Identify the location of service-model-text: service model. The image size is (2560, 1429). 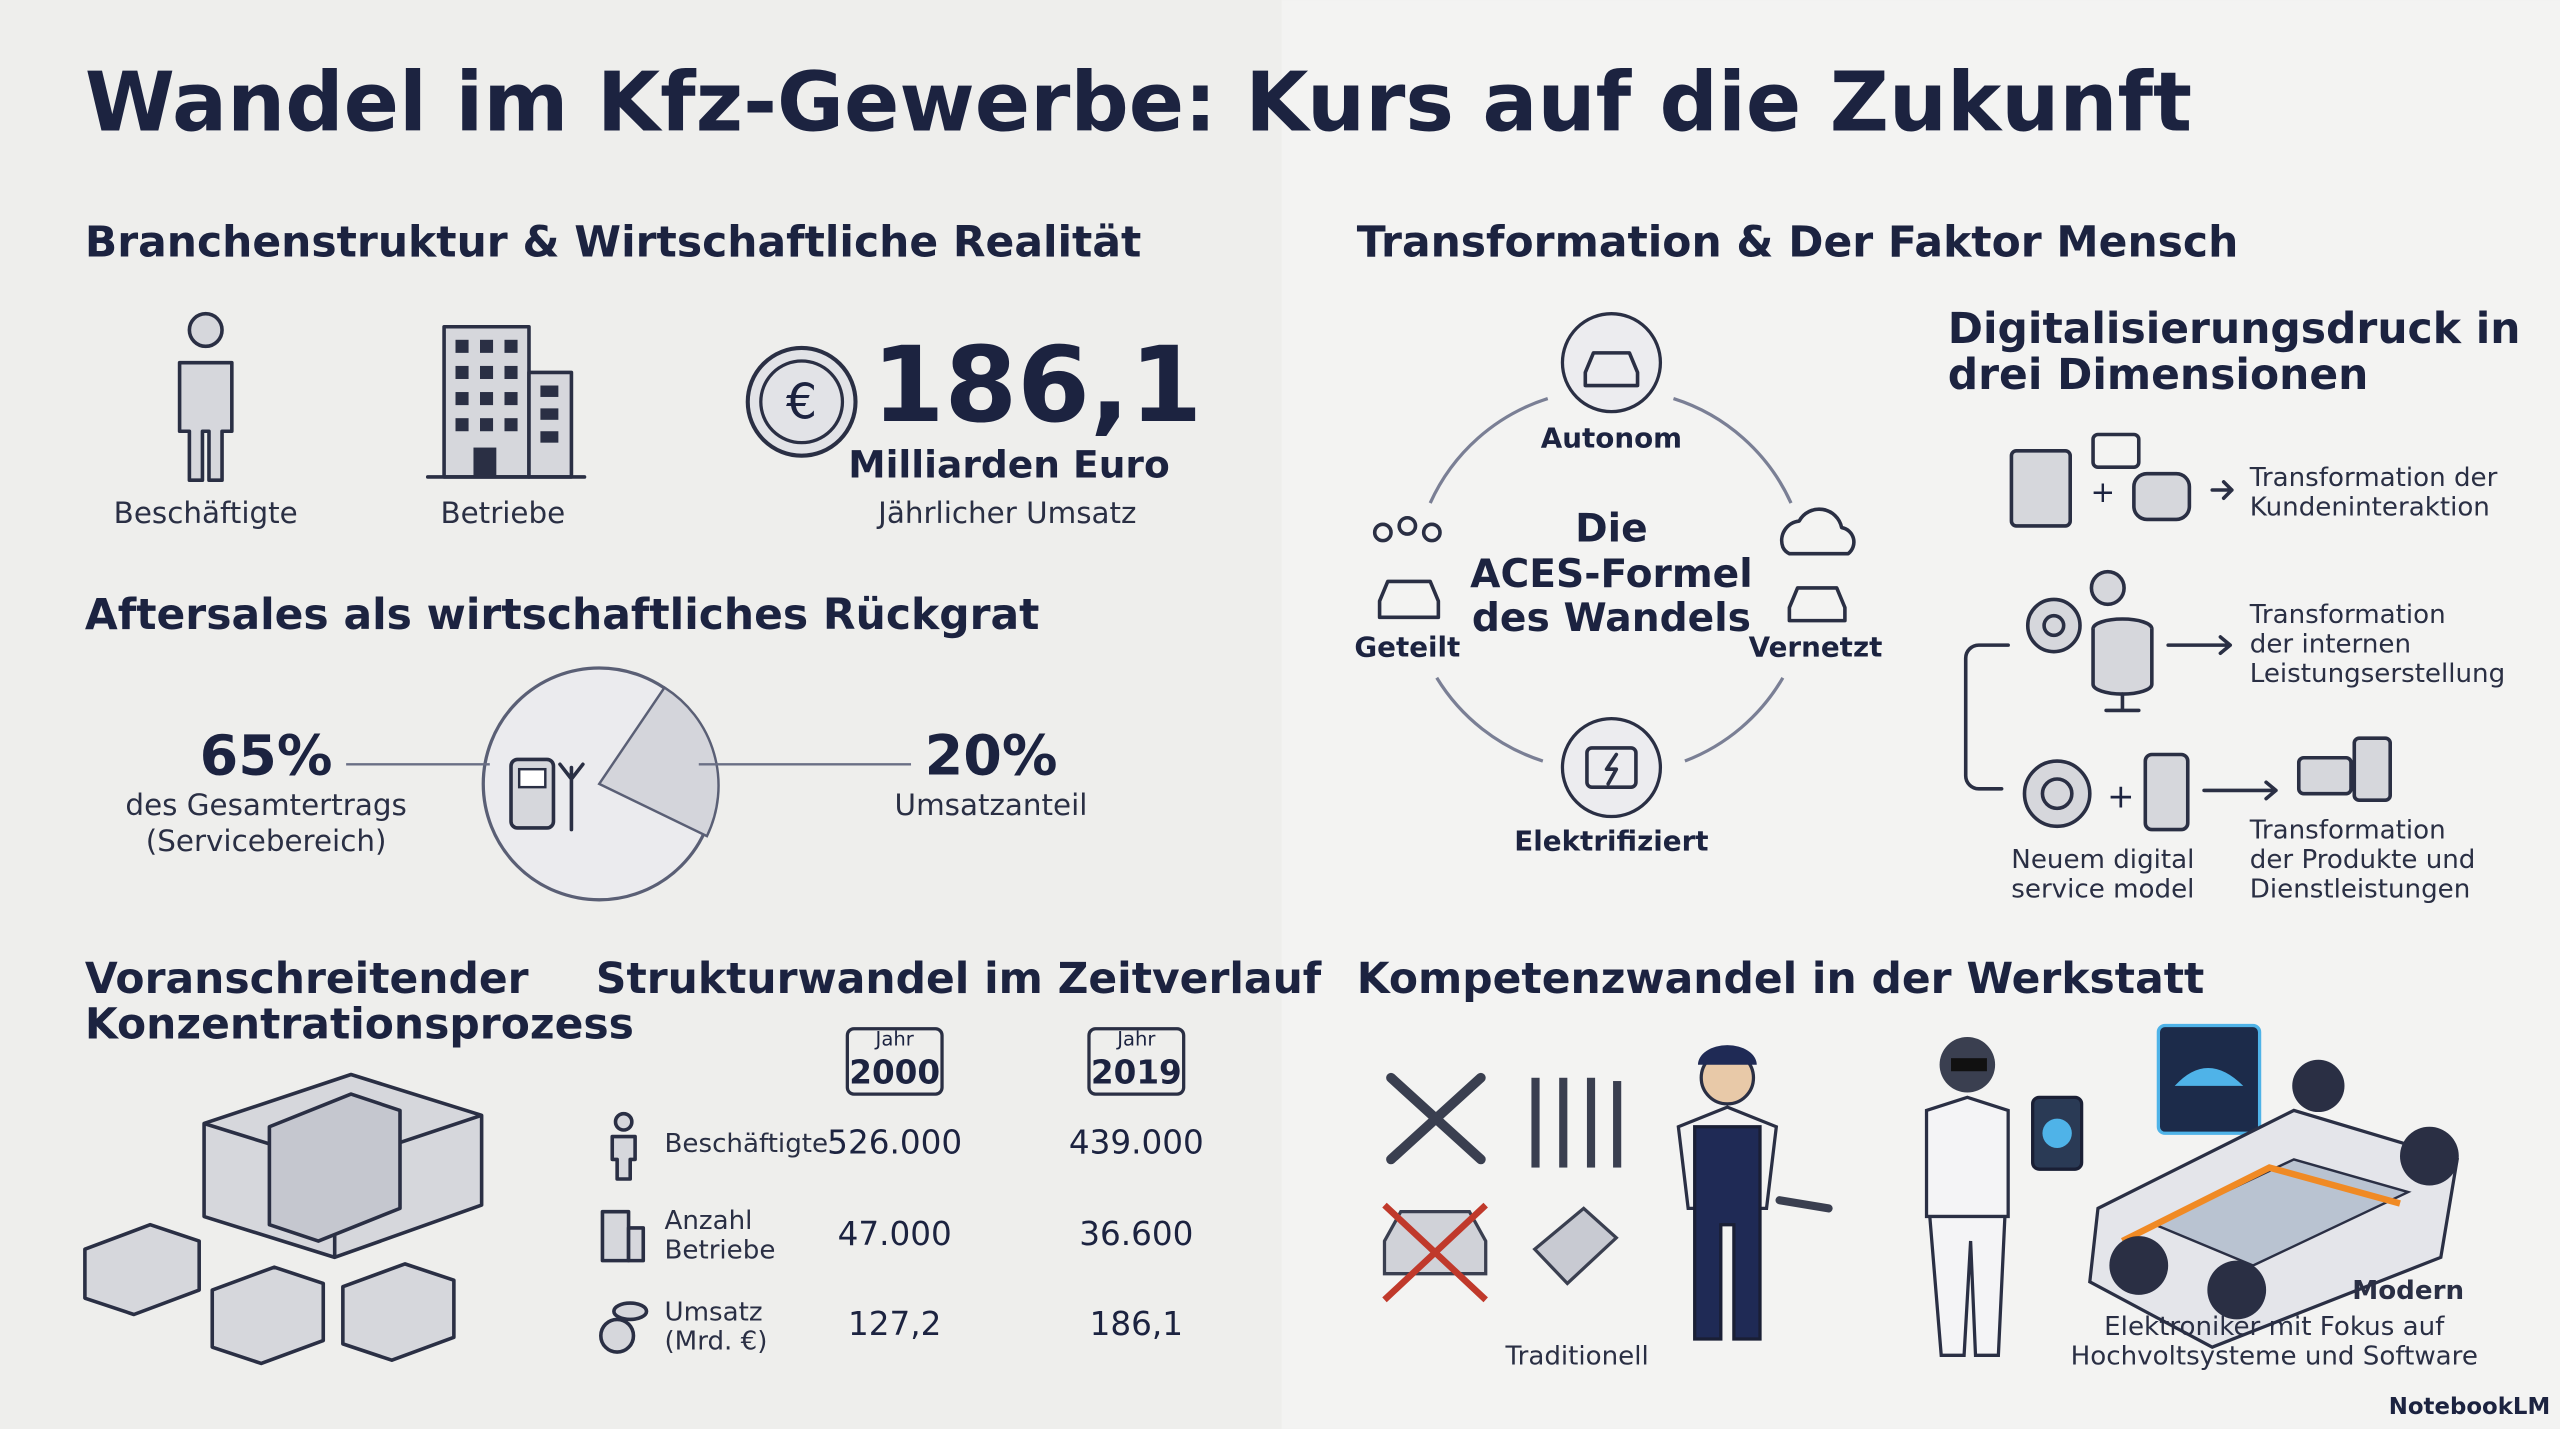
(2102, 890).